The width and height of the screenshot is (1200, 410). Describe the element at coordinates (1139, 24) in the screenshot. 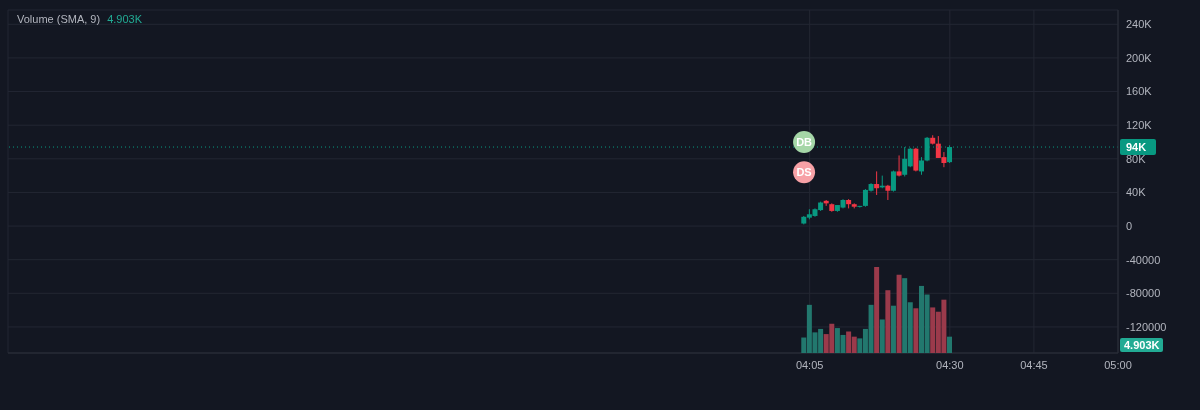

I see `y-tick-label: 240K` at that location.